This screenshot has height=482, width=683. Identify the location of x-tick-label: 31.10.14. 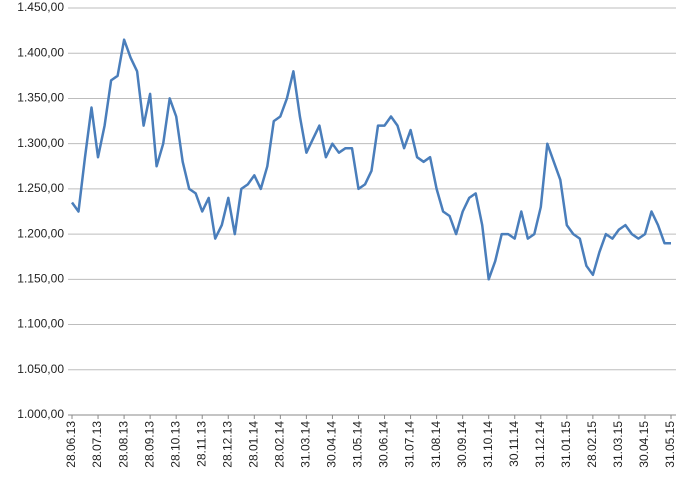
(488, 444).